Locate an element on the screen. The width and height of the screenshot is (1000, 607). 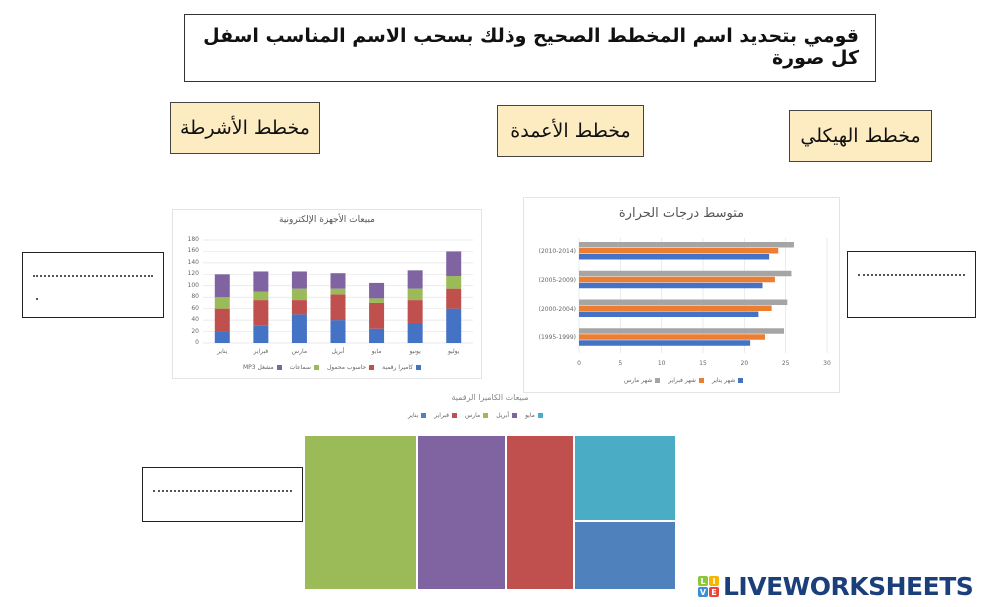
legend-item: فبراير is located at coordinates (445, 415).